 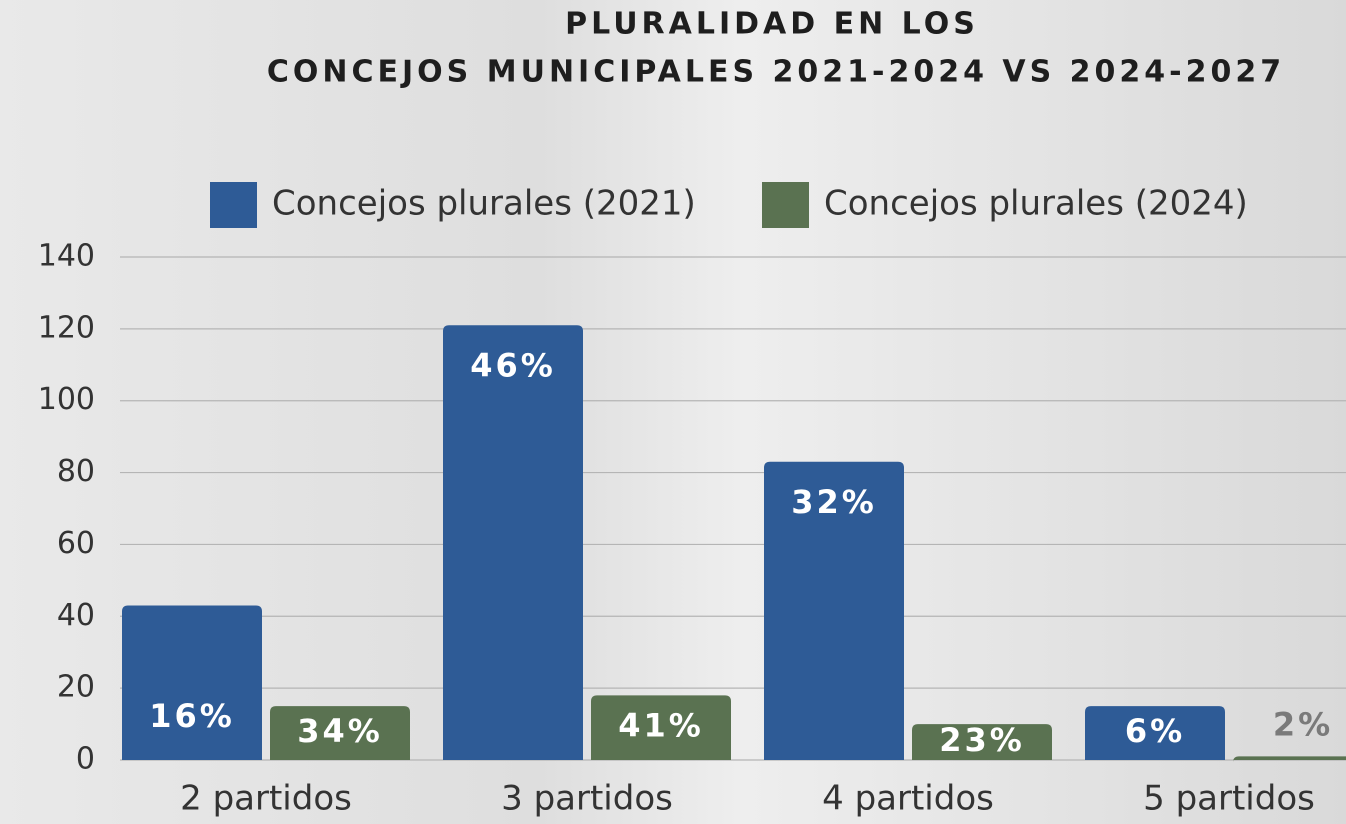 What do you see at coordinates (76, 543) in the screenshot?
I see `y-tick-label: 60` at bounding box center [76, 543].